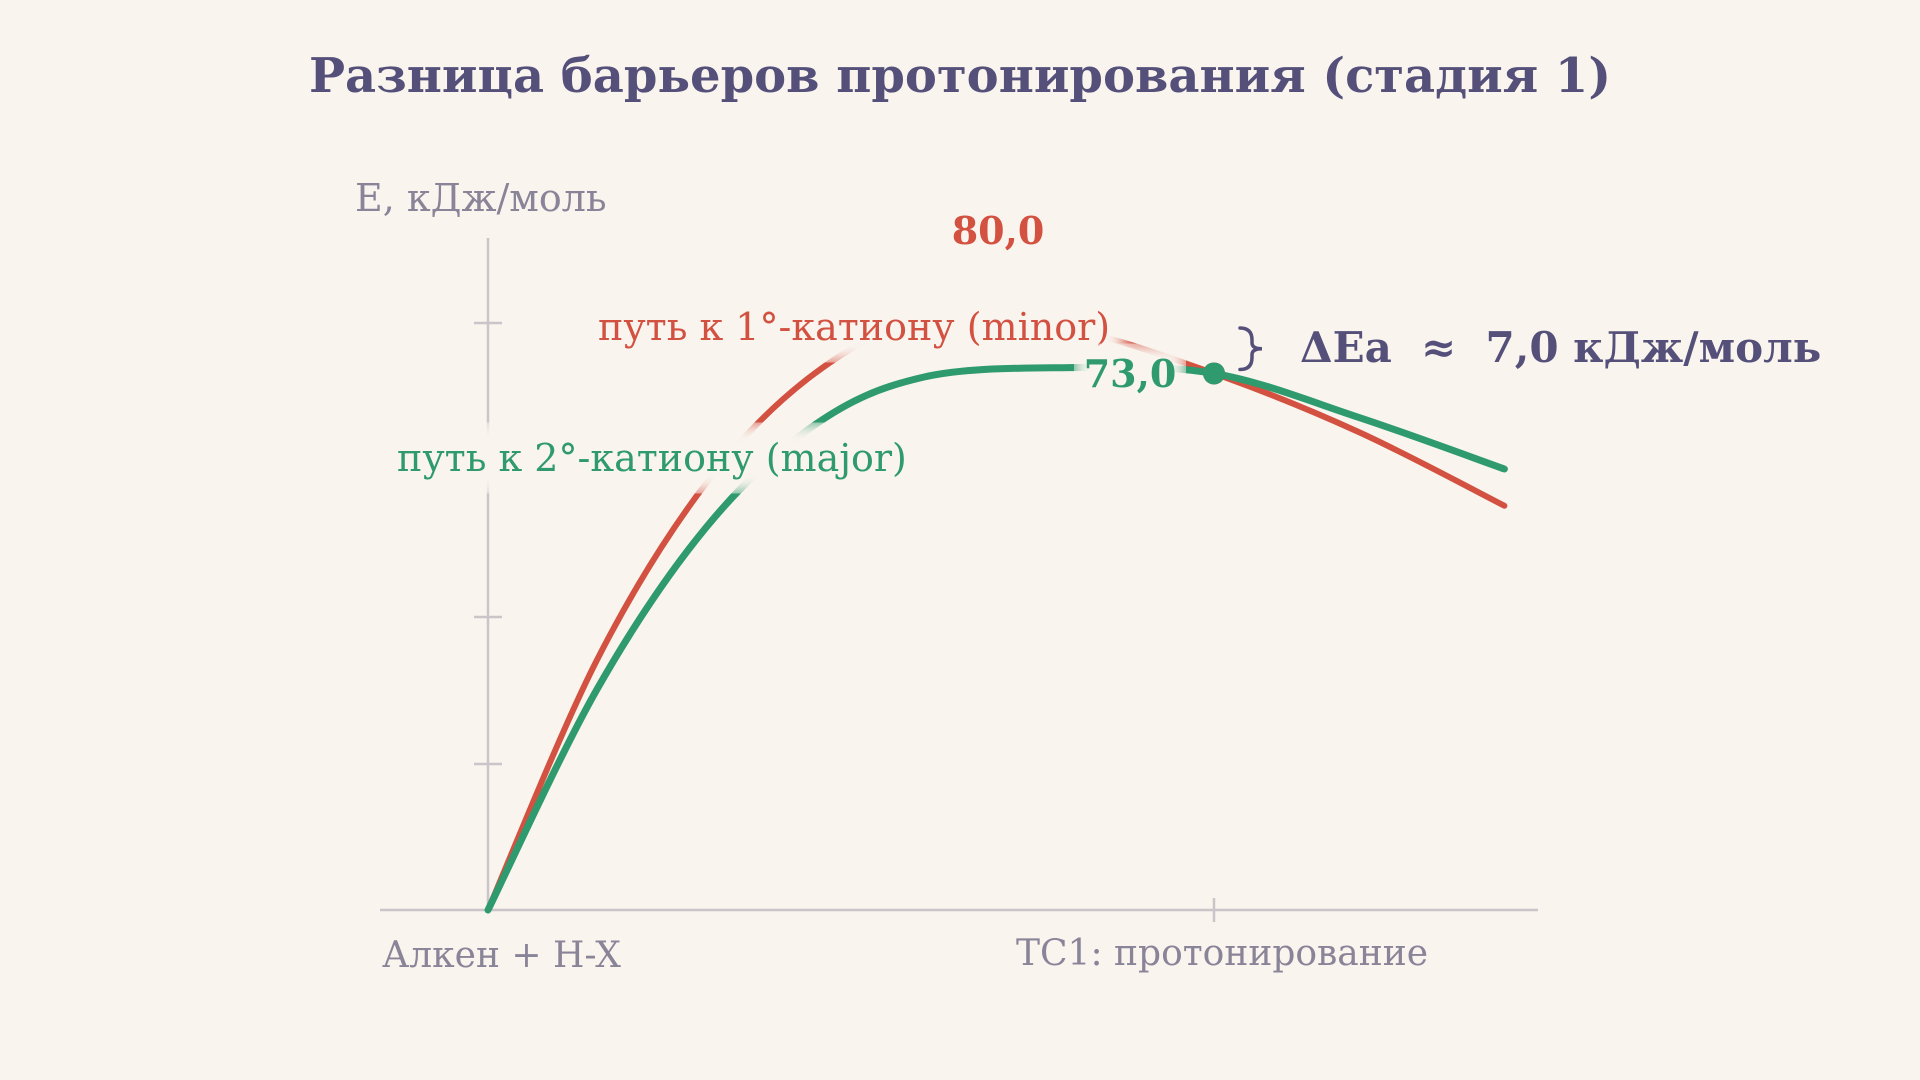  What do you see at coordinates (501, 955) in the screenshot?
I see `x-tick-label-reactants: Алкен + H-X` at bounding box center [501, 955].